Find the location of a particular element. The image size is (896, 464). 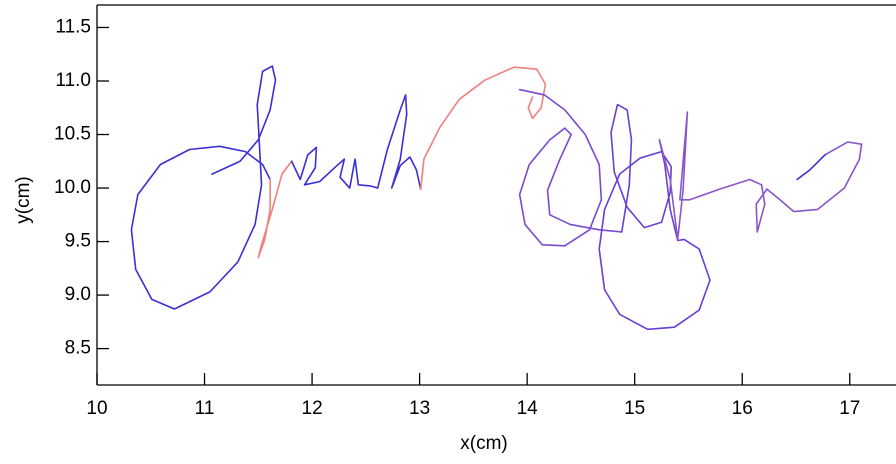

y-tick-label: 11.0 is located at coordinates (73, 80).